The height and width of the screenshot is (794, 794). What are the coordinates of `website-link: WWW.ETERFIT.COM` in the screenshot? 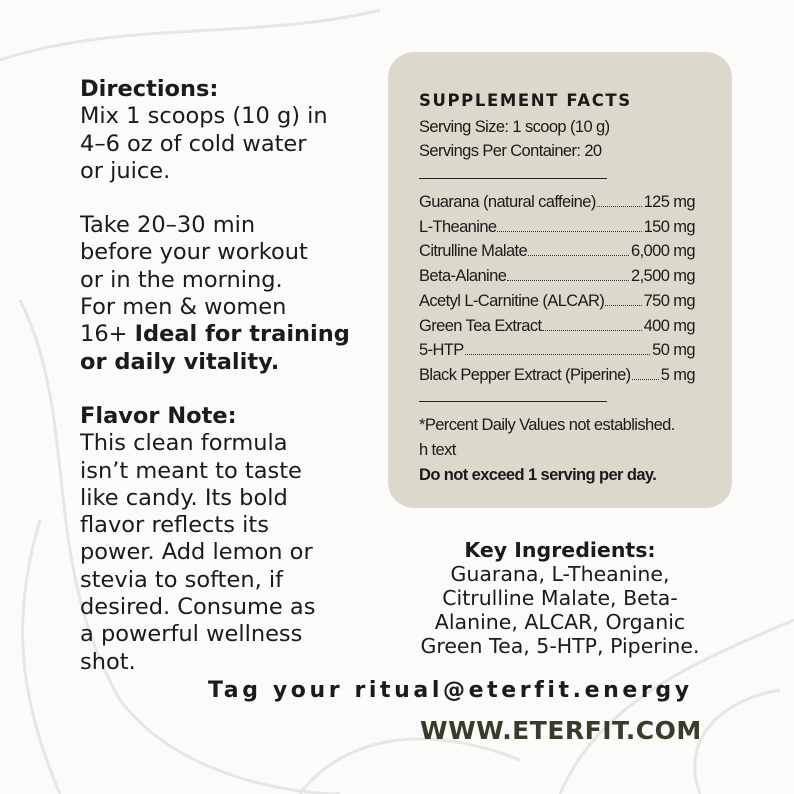 It's located at (561, 730).